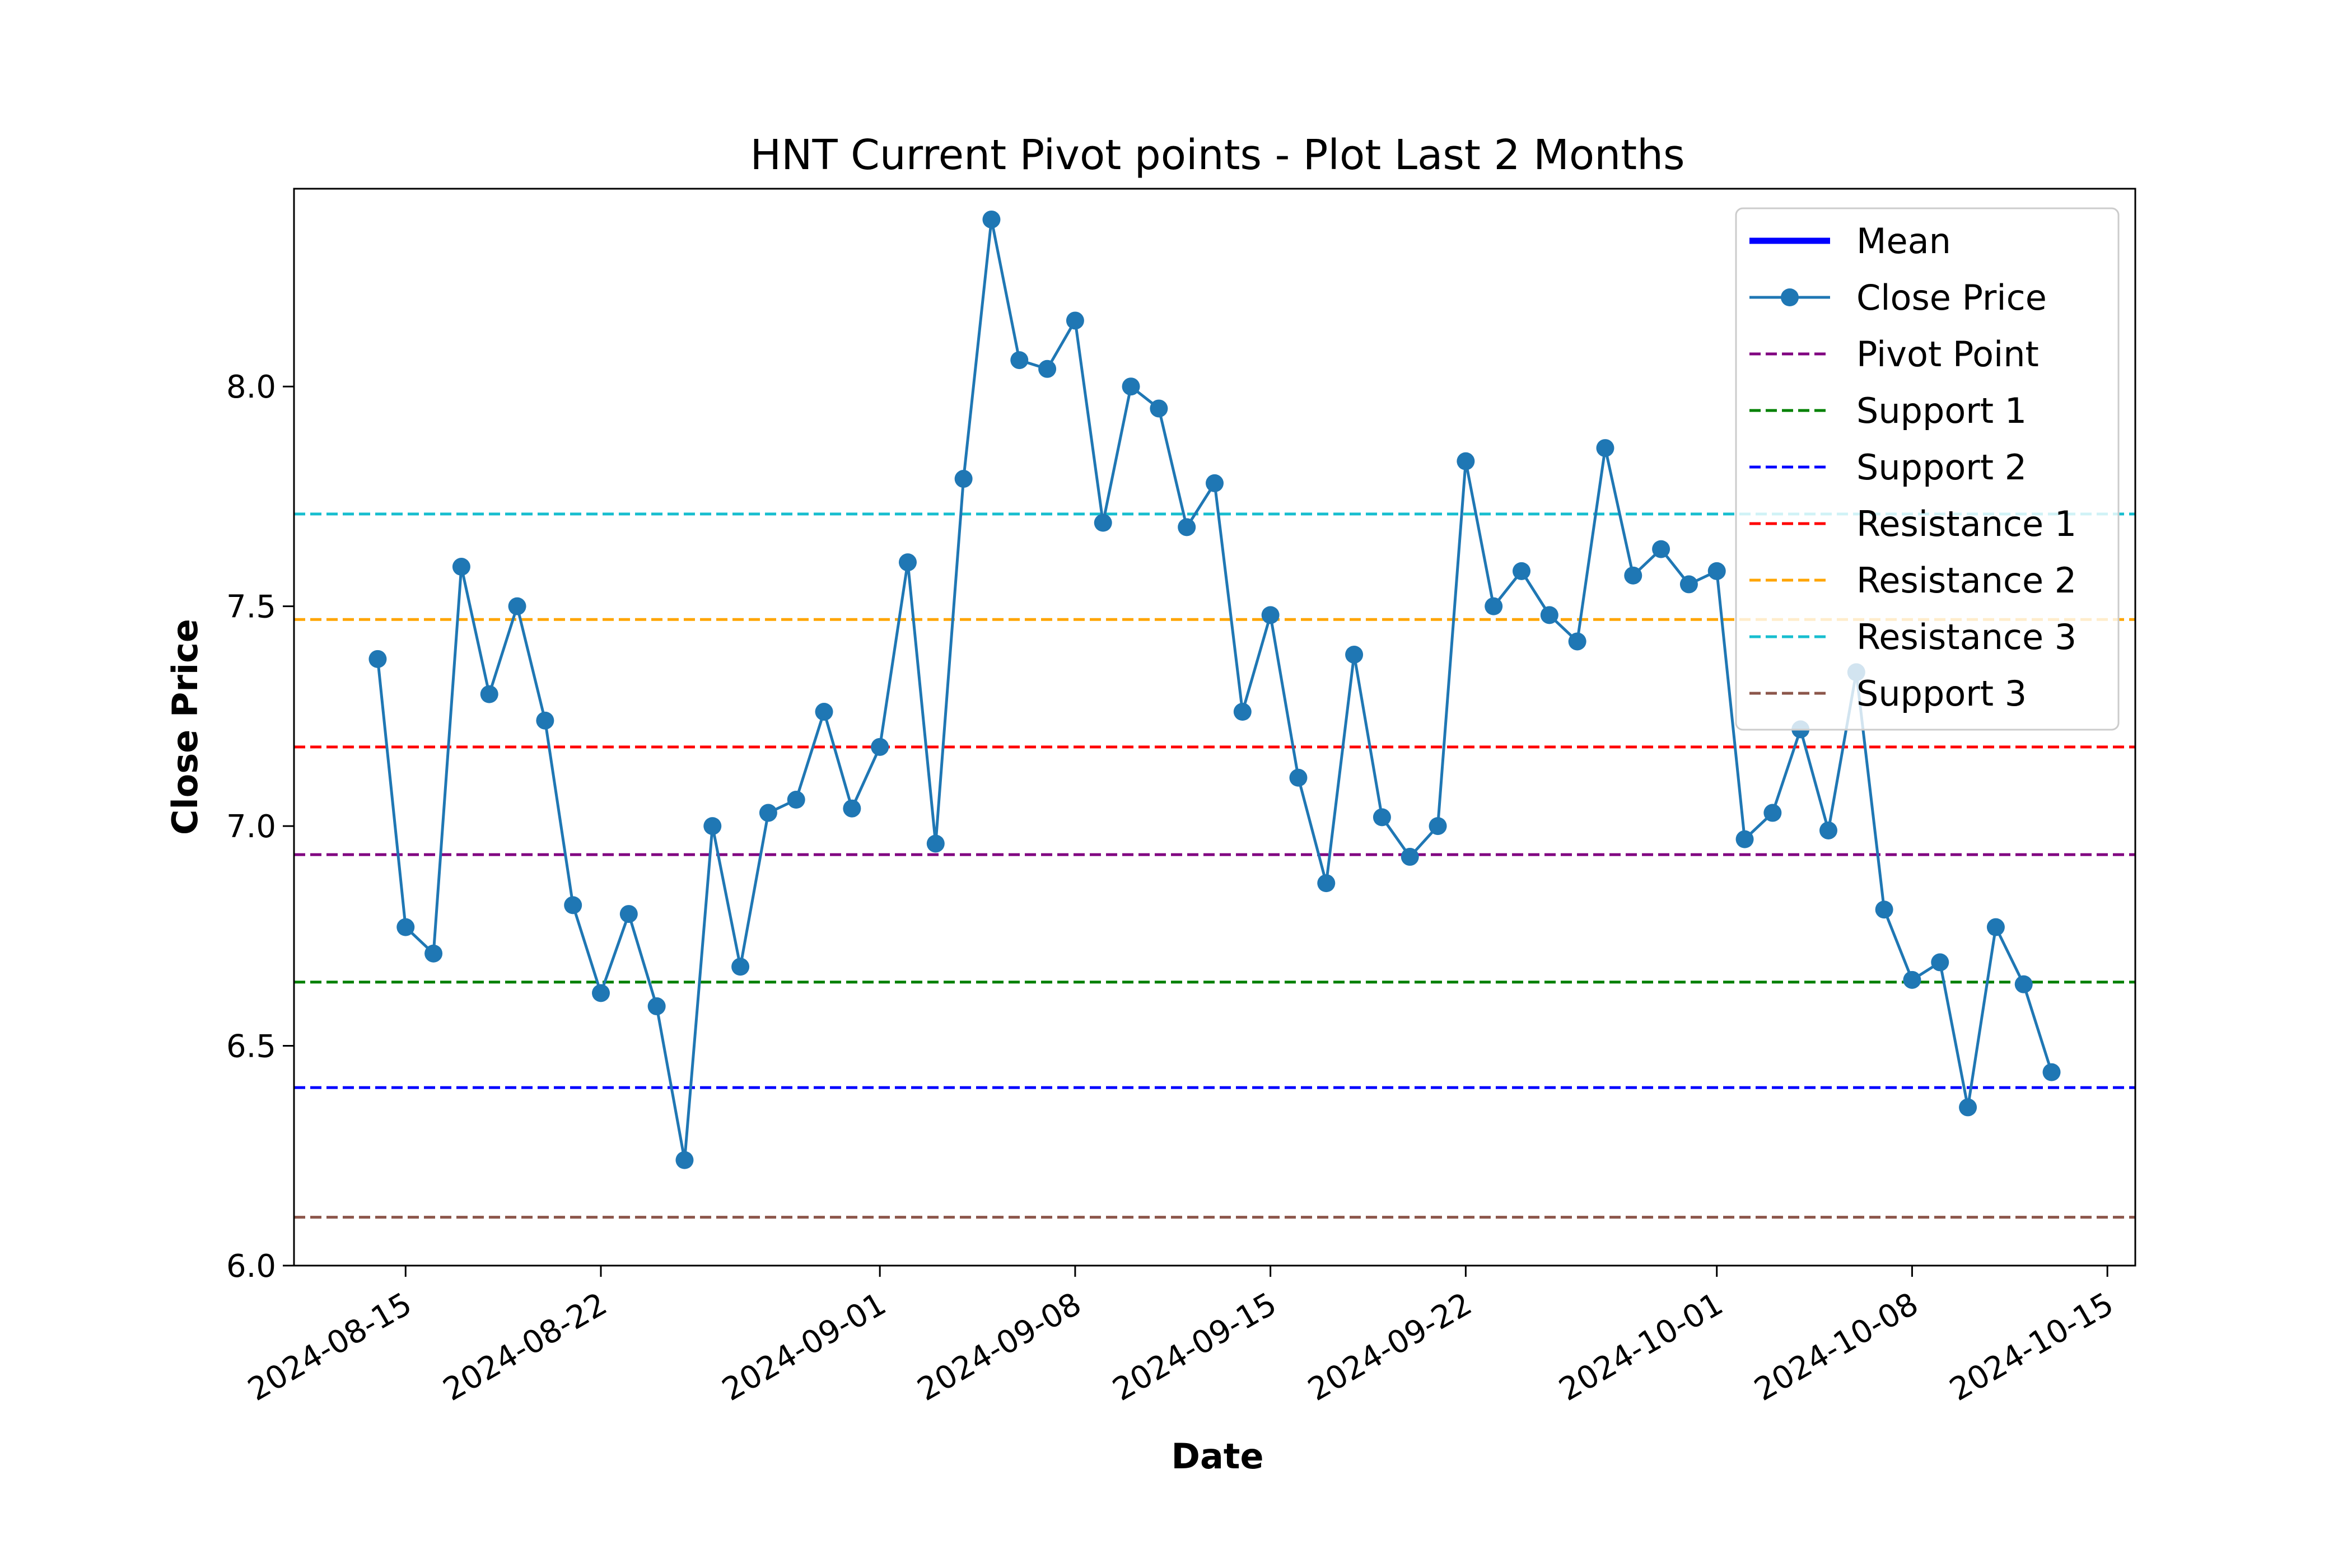  Describe the element at coordinates (251, 1267) in the screenshot. I see `y-tick-label: 6.0` at that location.